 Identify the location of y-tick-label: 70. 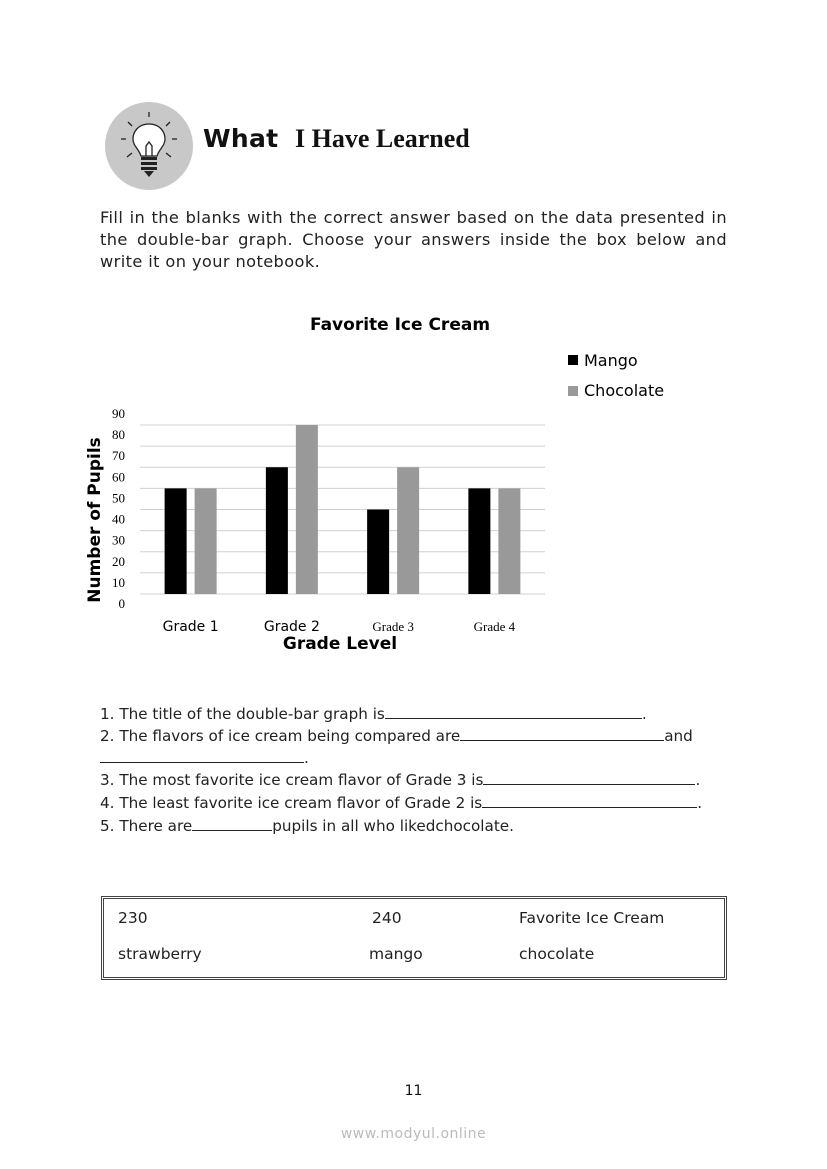
(118, 455).